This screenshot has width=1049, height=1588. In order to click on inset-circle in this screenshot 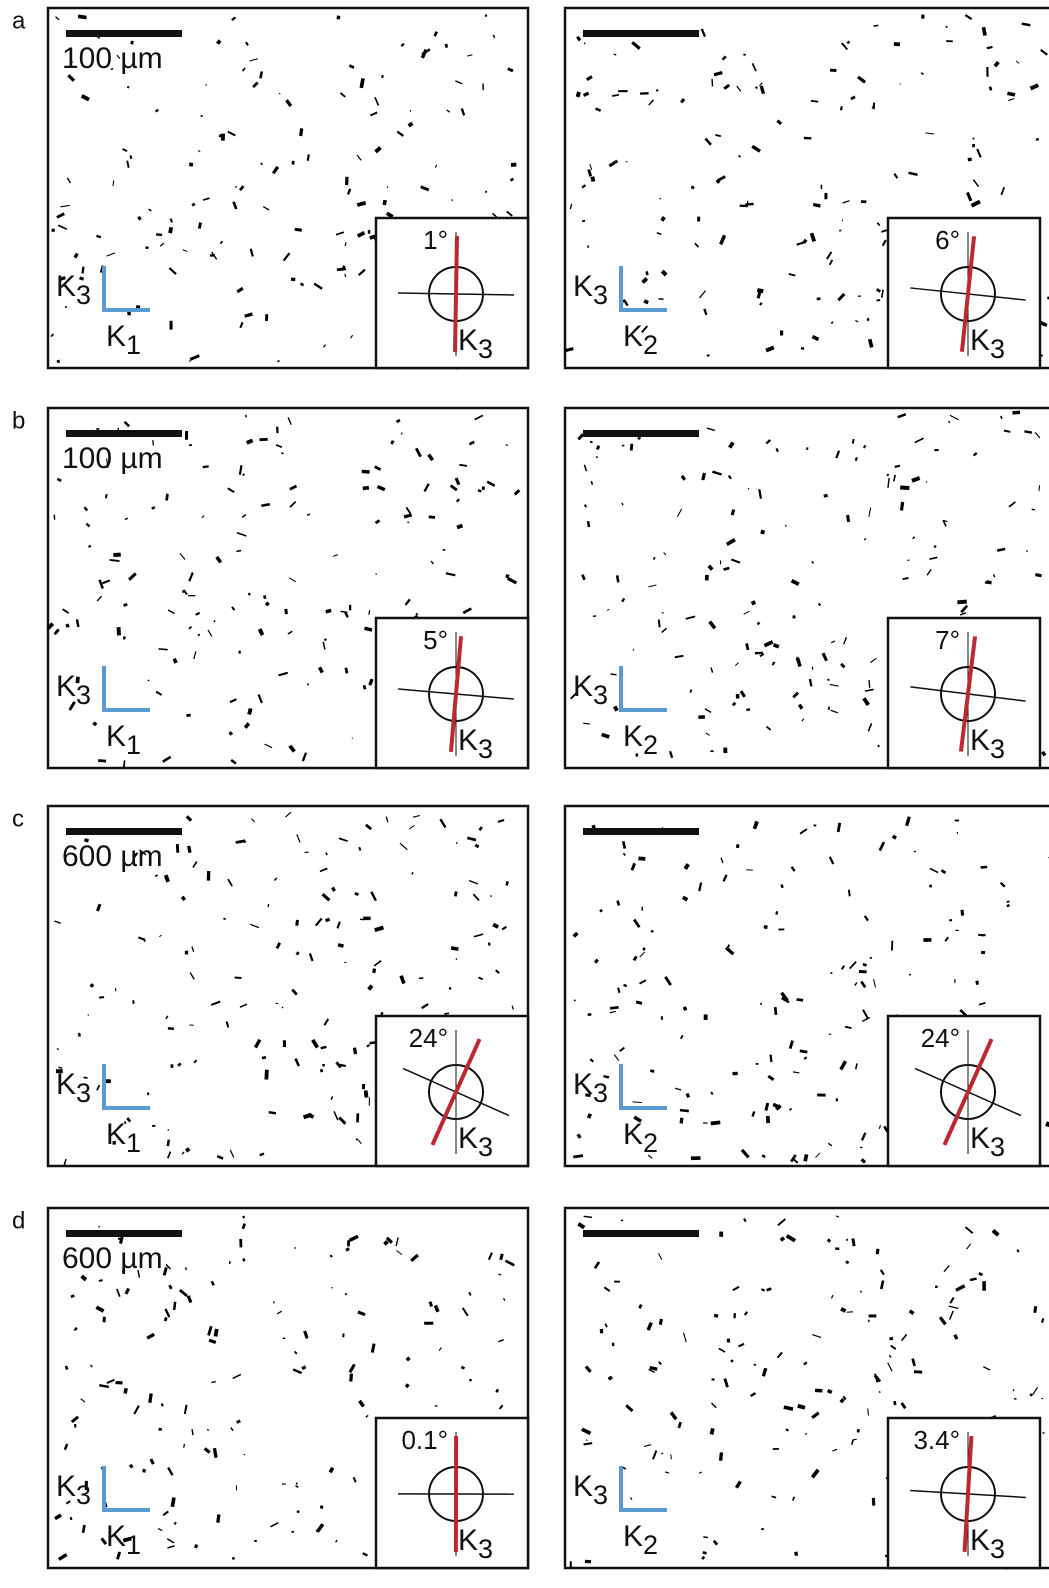, I will do `click(456, 694)`.